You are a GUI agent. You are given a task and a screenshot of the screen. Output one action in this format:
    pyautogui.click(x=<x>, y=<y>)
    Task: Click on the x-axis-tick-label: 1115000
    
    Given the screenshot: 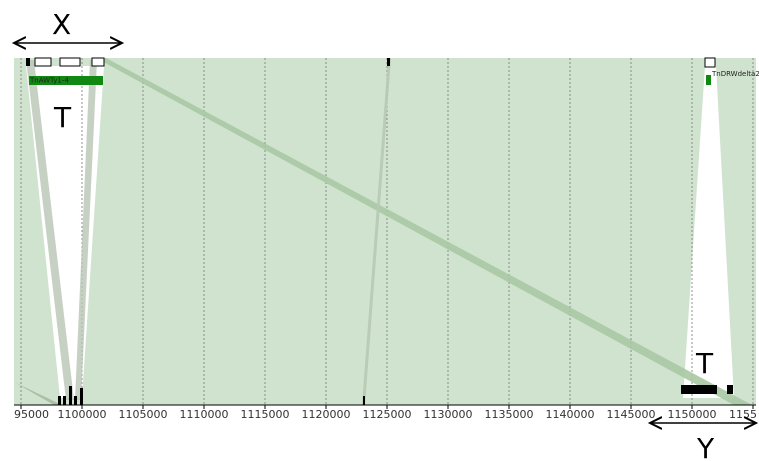 What is the action you would take?
    pyautogui.click(x=265, y=414)
    